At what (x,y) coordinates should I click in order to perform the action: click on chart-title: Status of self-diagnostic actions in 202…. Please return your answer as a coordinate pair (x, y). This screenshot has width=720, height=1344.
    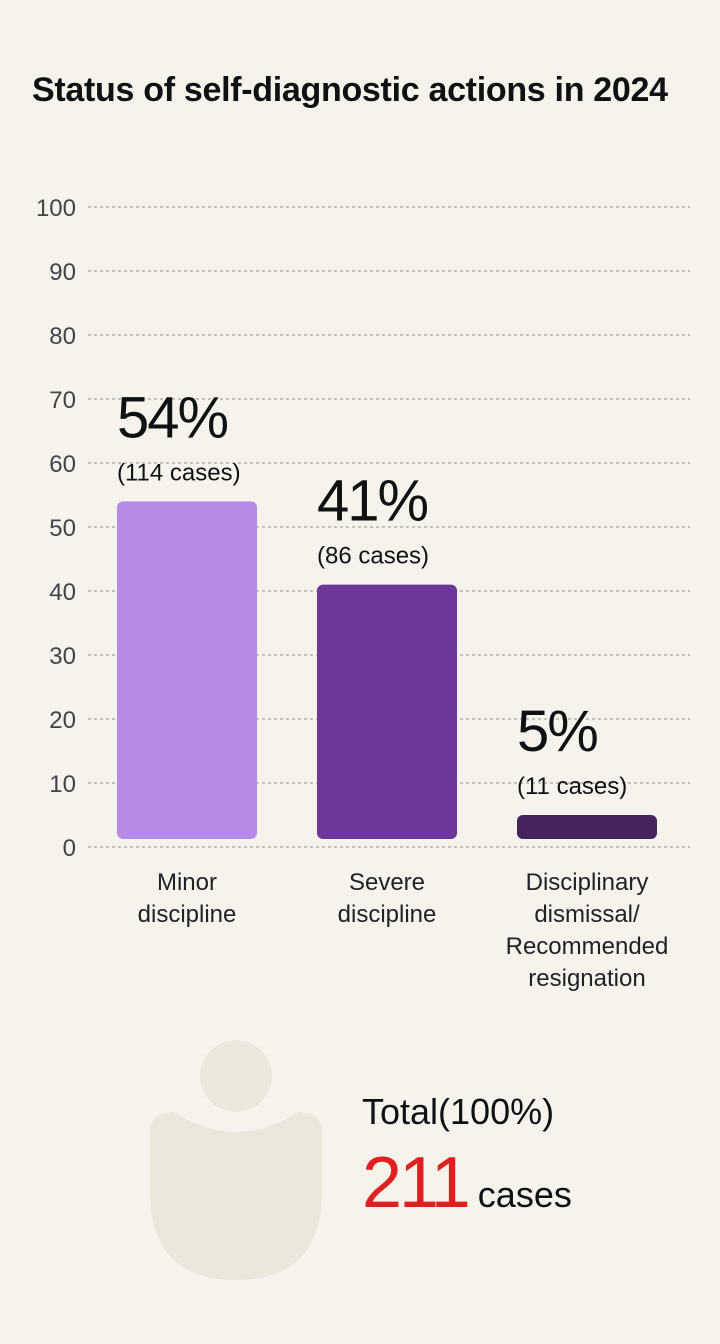
    Looking at the image, I should click on (350, 90).